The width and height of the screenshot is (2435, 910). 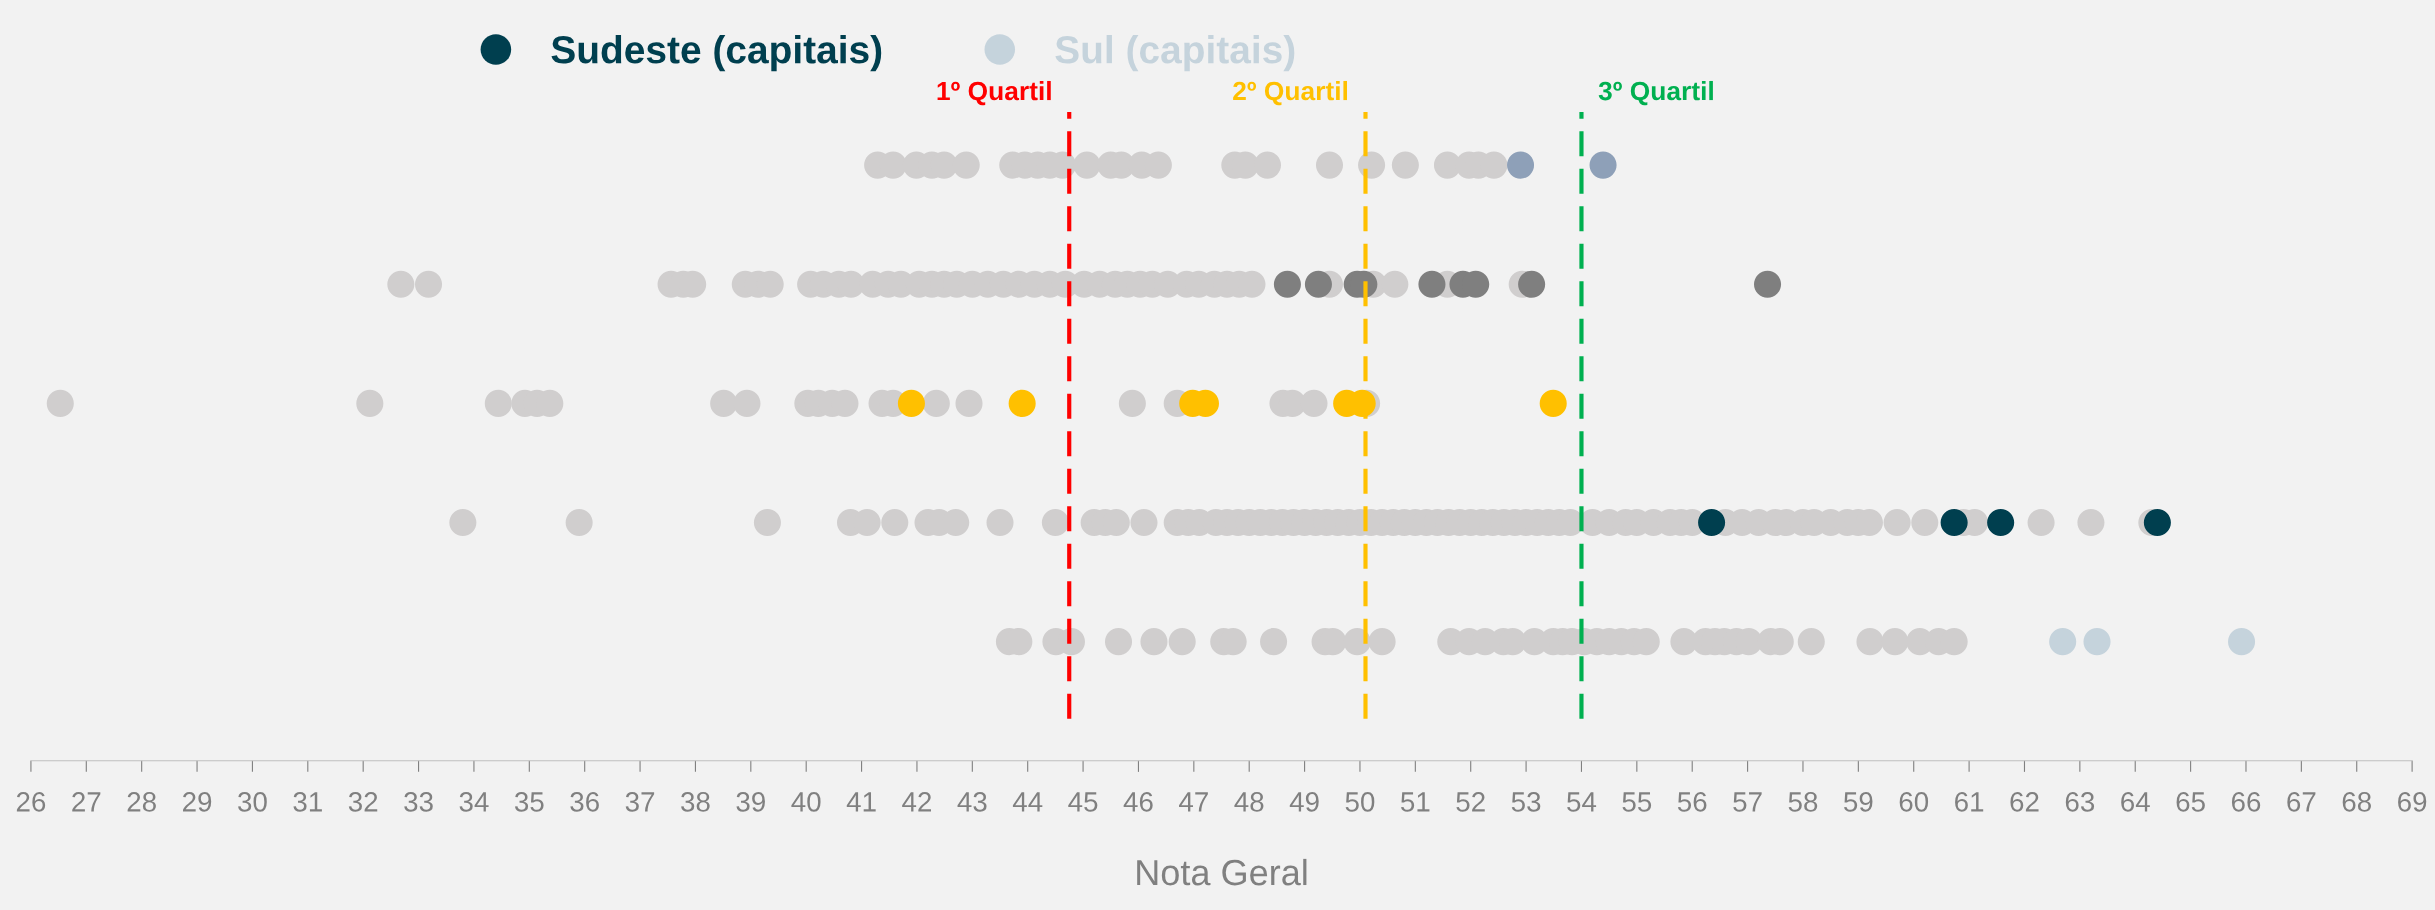 I want to click on x-tick-label: 48, so click(x=1249, y=802).